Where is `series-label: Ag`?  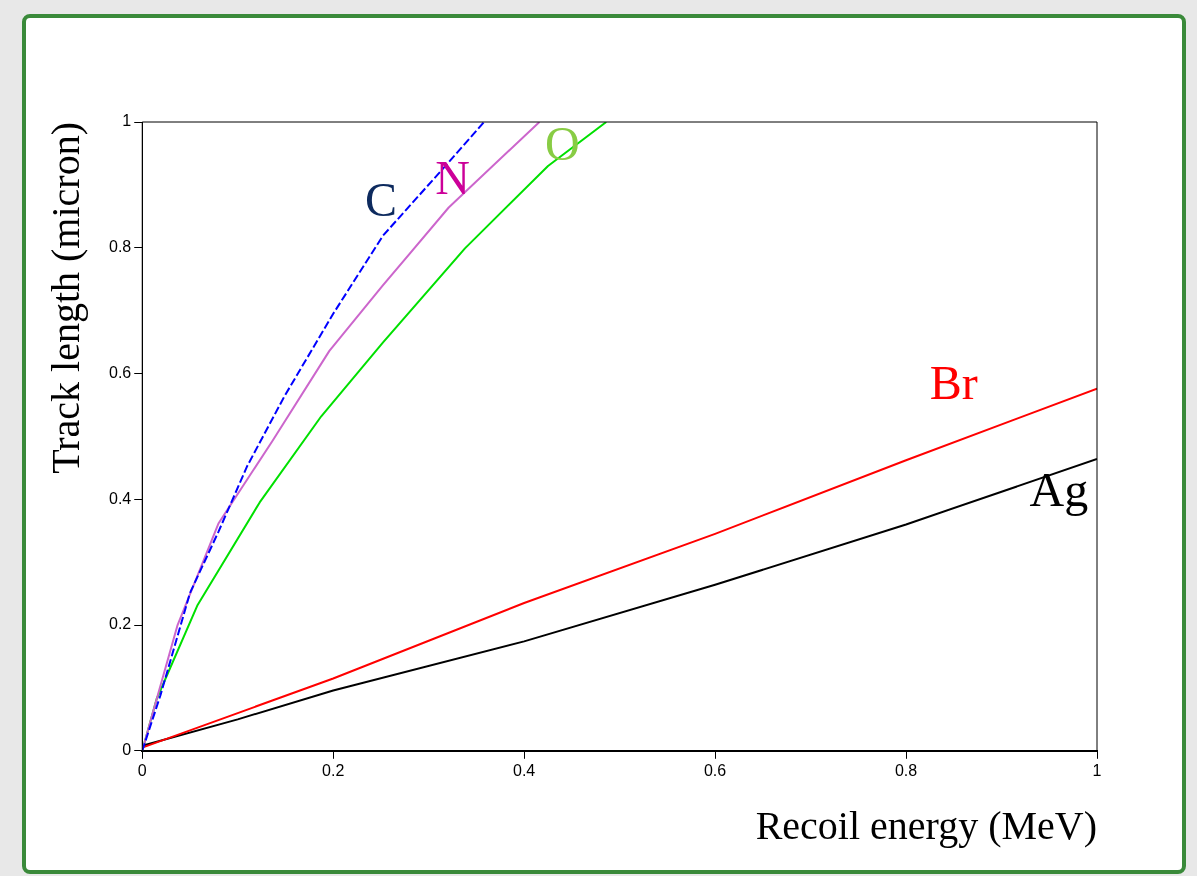
series-label: Ag is located at coordinates (1059, 489).